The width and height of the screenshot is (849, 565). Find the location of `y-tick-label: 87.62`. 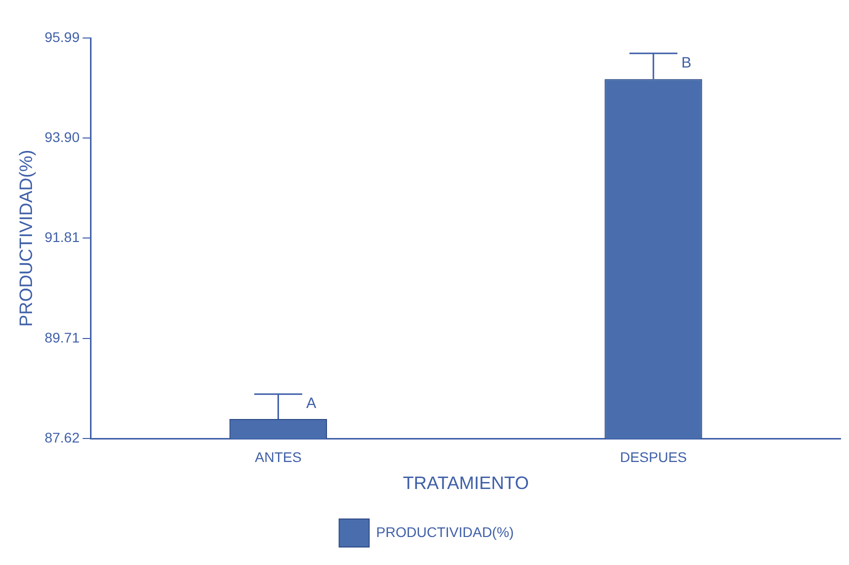

y-tick-label: 87.62 is located at coordinates (62, 437).